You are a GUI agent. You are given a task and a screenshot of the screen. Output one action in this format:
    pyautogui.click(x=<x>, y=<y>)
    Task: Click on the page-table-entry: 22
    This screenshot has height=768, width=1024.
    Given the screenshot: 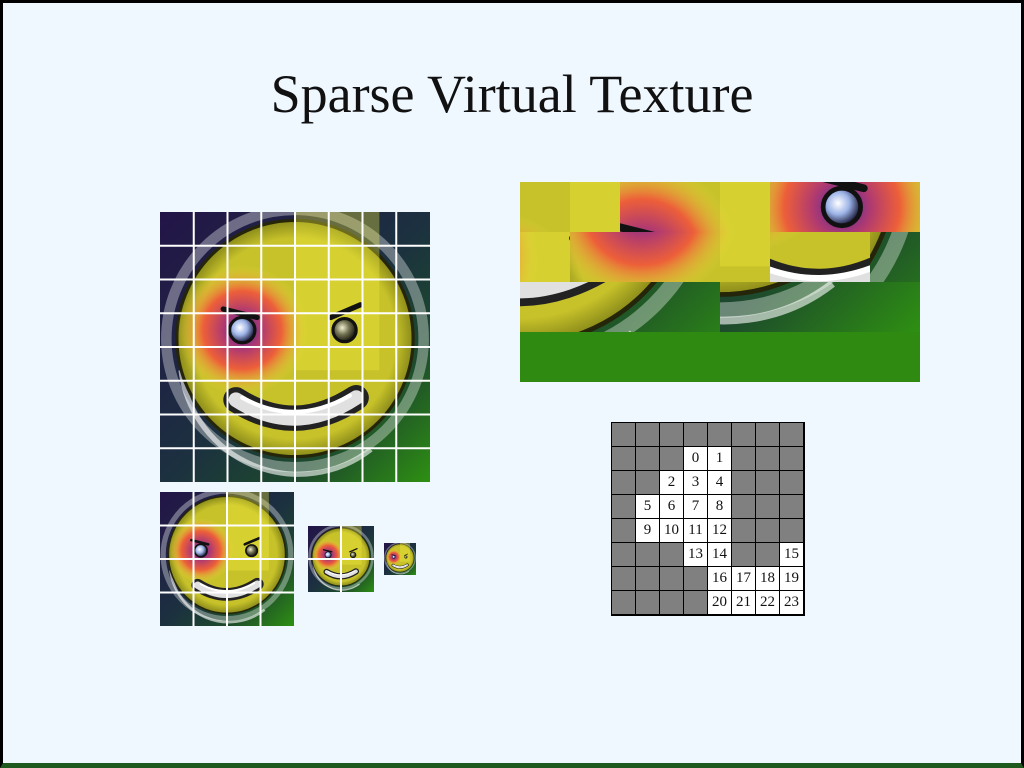 What is the action you would take?
    pyautogui.click(x=767, y=602)
    